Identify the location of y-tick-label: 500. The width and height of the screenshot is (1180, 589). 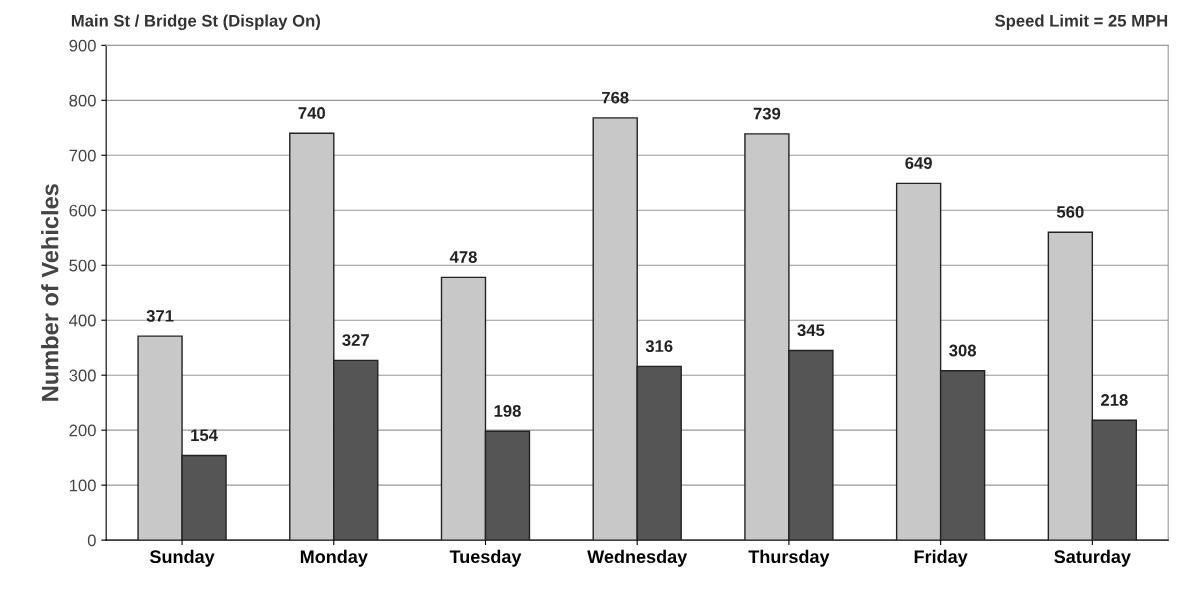
(82, 265).